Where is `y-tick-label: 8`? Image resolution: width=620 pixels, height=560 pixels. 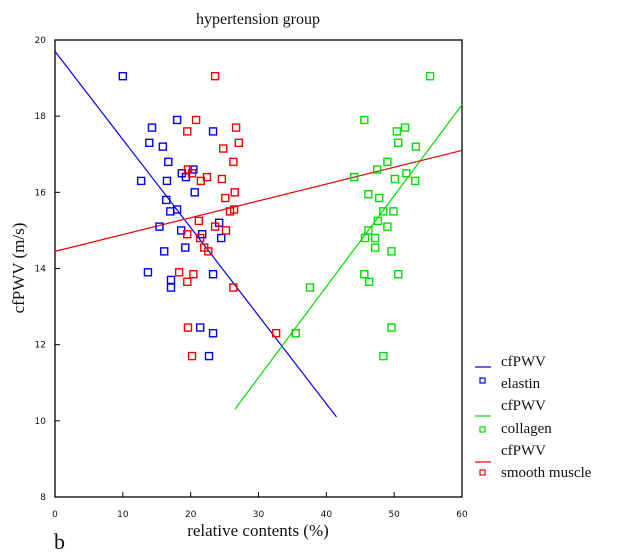
y-tick-label: 8 is located at coordinates (43, 498).